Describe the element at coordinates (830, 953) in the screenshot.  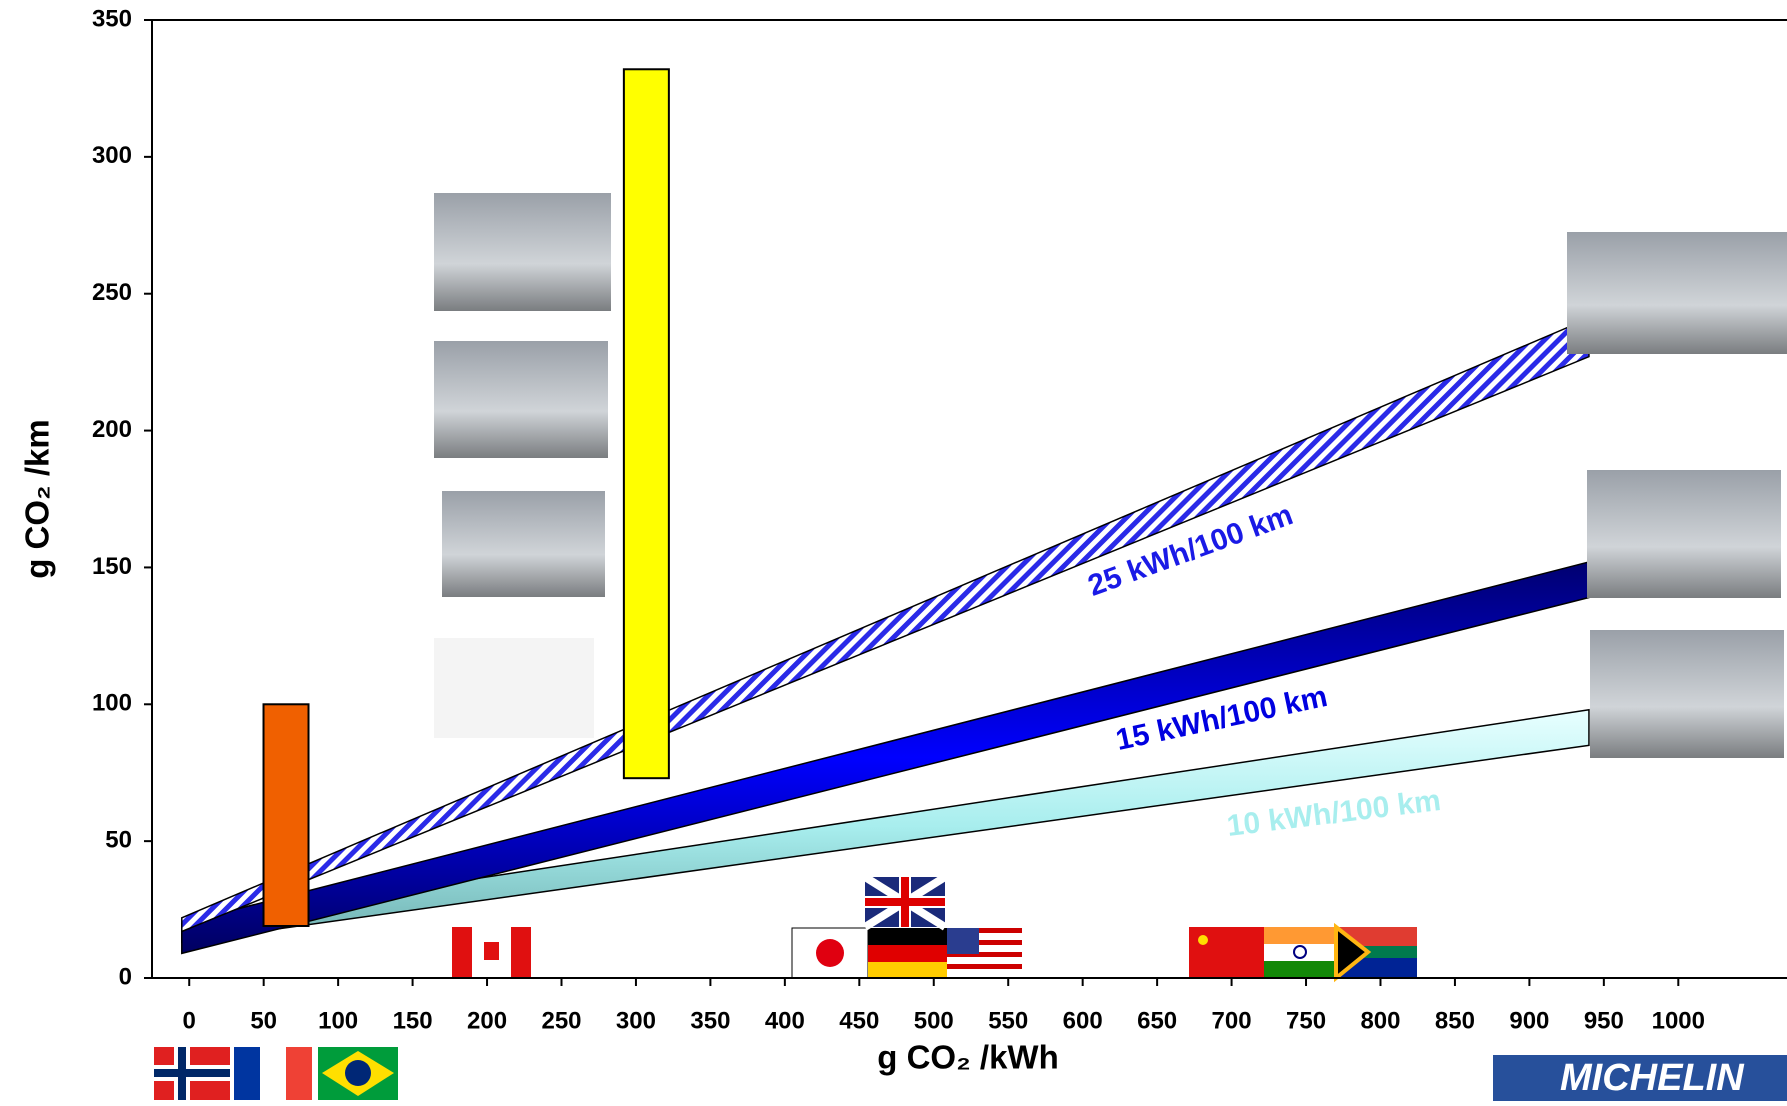
I see `flag-japan` at that location.